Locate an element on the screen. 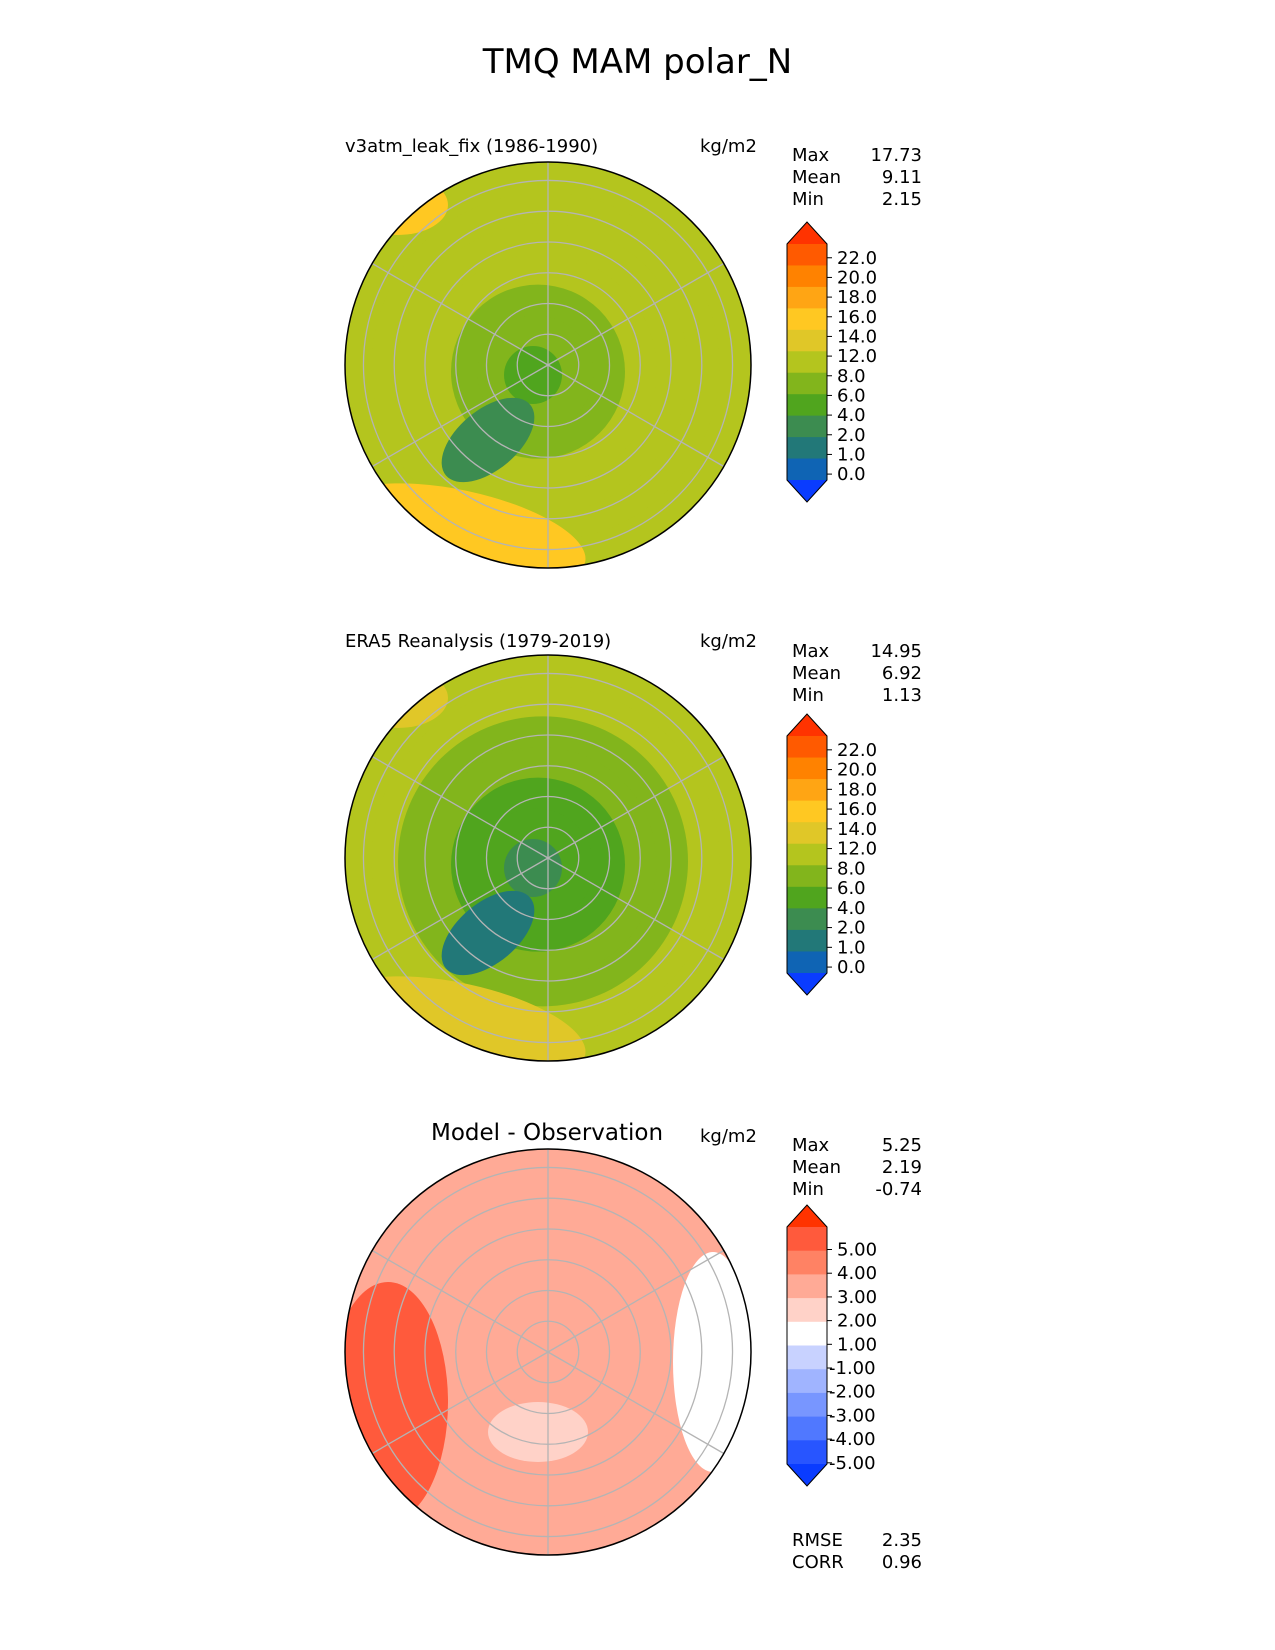  colorbar-extend-top is located at coordinates (807, 725).